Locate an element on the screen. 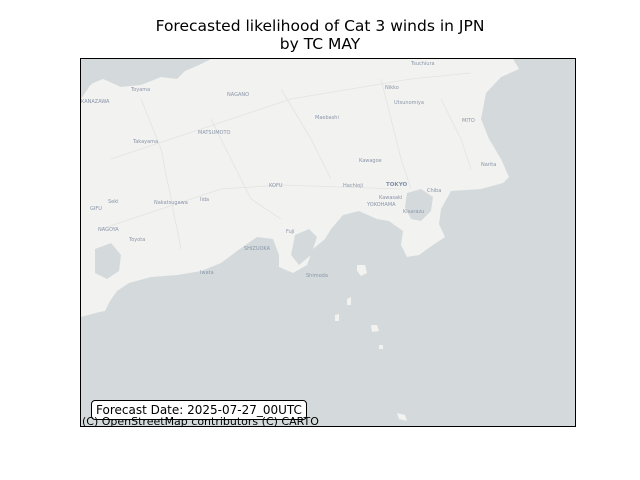 The height and width of the screenshot is (480, 640). label-utsunomiya: Utsunomiya is located at coordinates (409, 103).